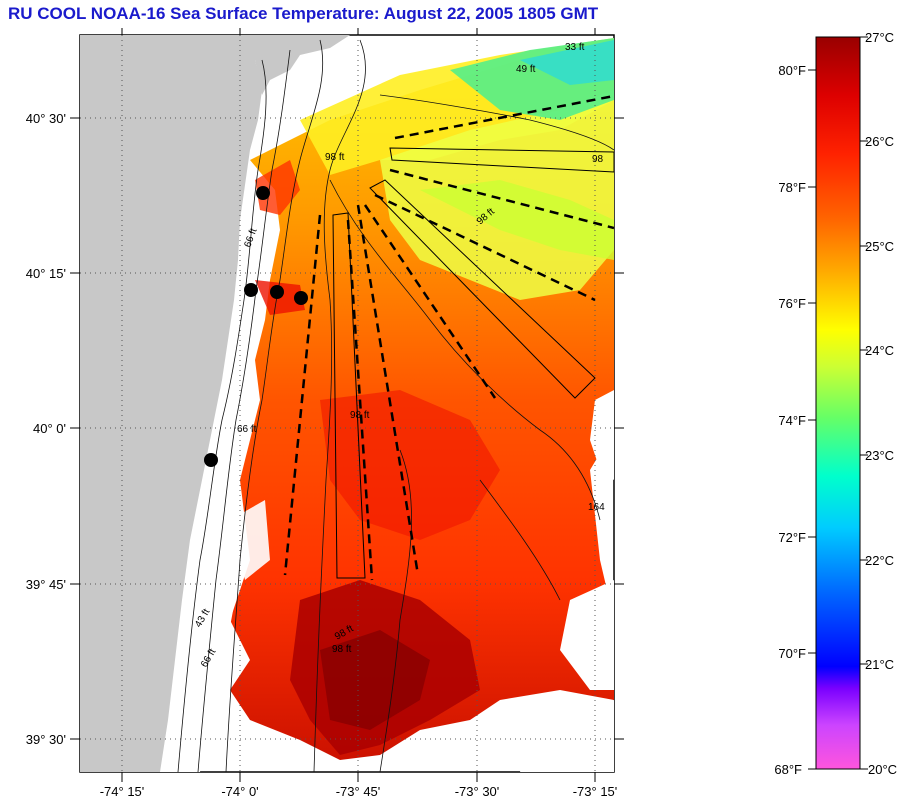  I want to click on colorbar-gradient, so click(838, 403).